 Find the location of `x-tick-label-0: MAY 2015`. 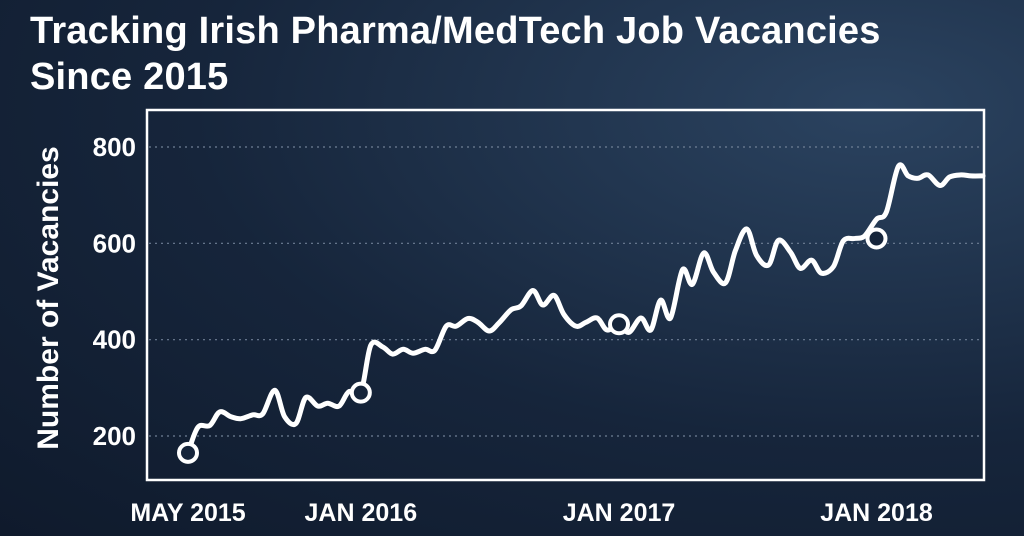

x-tick-label-0: MAY 2015 is located at coordinates (187, 513).